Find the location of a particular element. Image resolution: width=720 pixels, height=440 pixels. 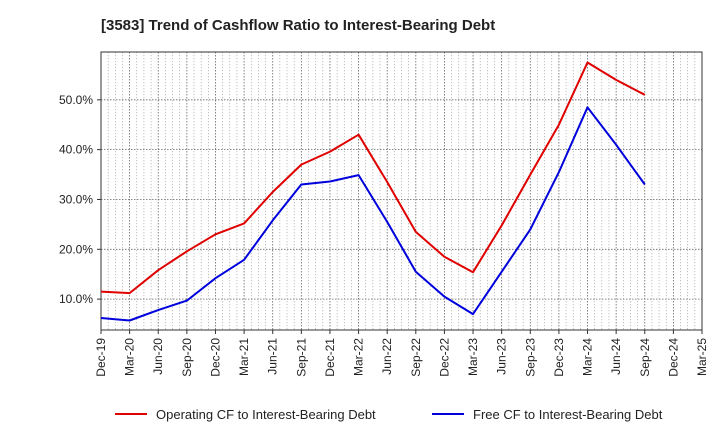

x-tick-label: Mar-24 is located at coordinates (588, 357).